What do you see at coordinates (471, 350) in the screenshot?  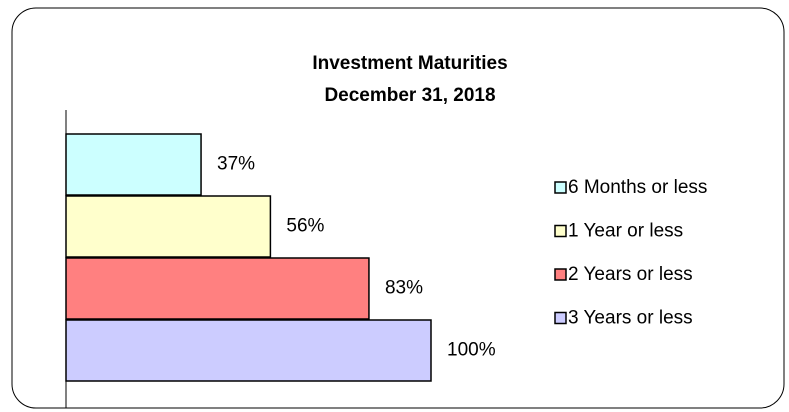 I see `data-label: 100%` at bounding box center [471, 350].